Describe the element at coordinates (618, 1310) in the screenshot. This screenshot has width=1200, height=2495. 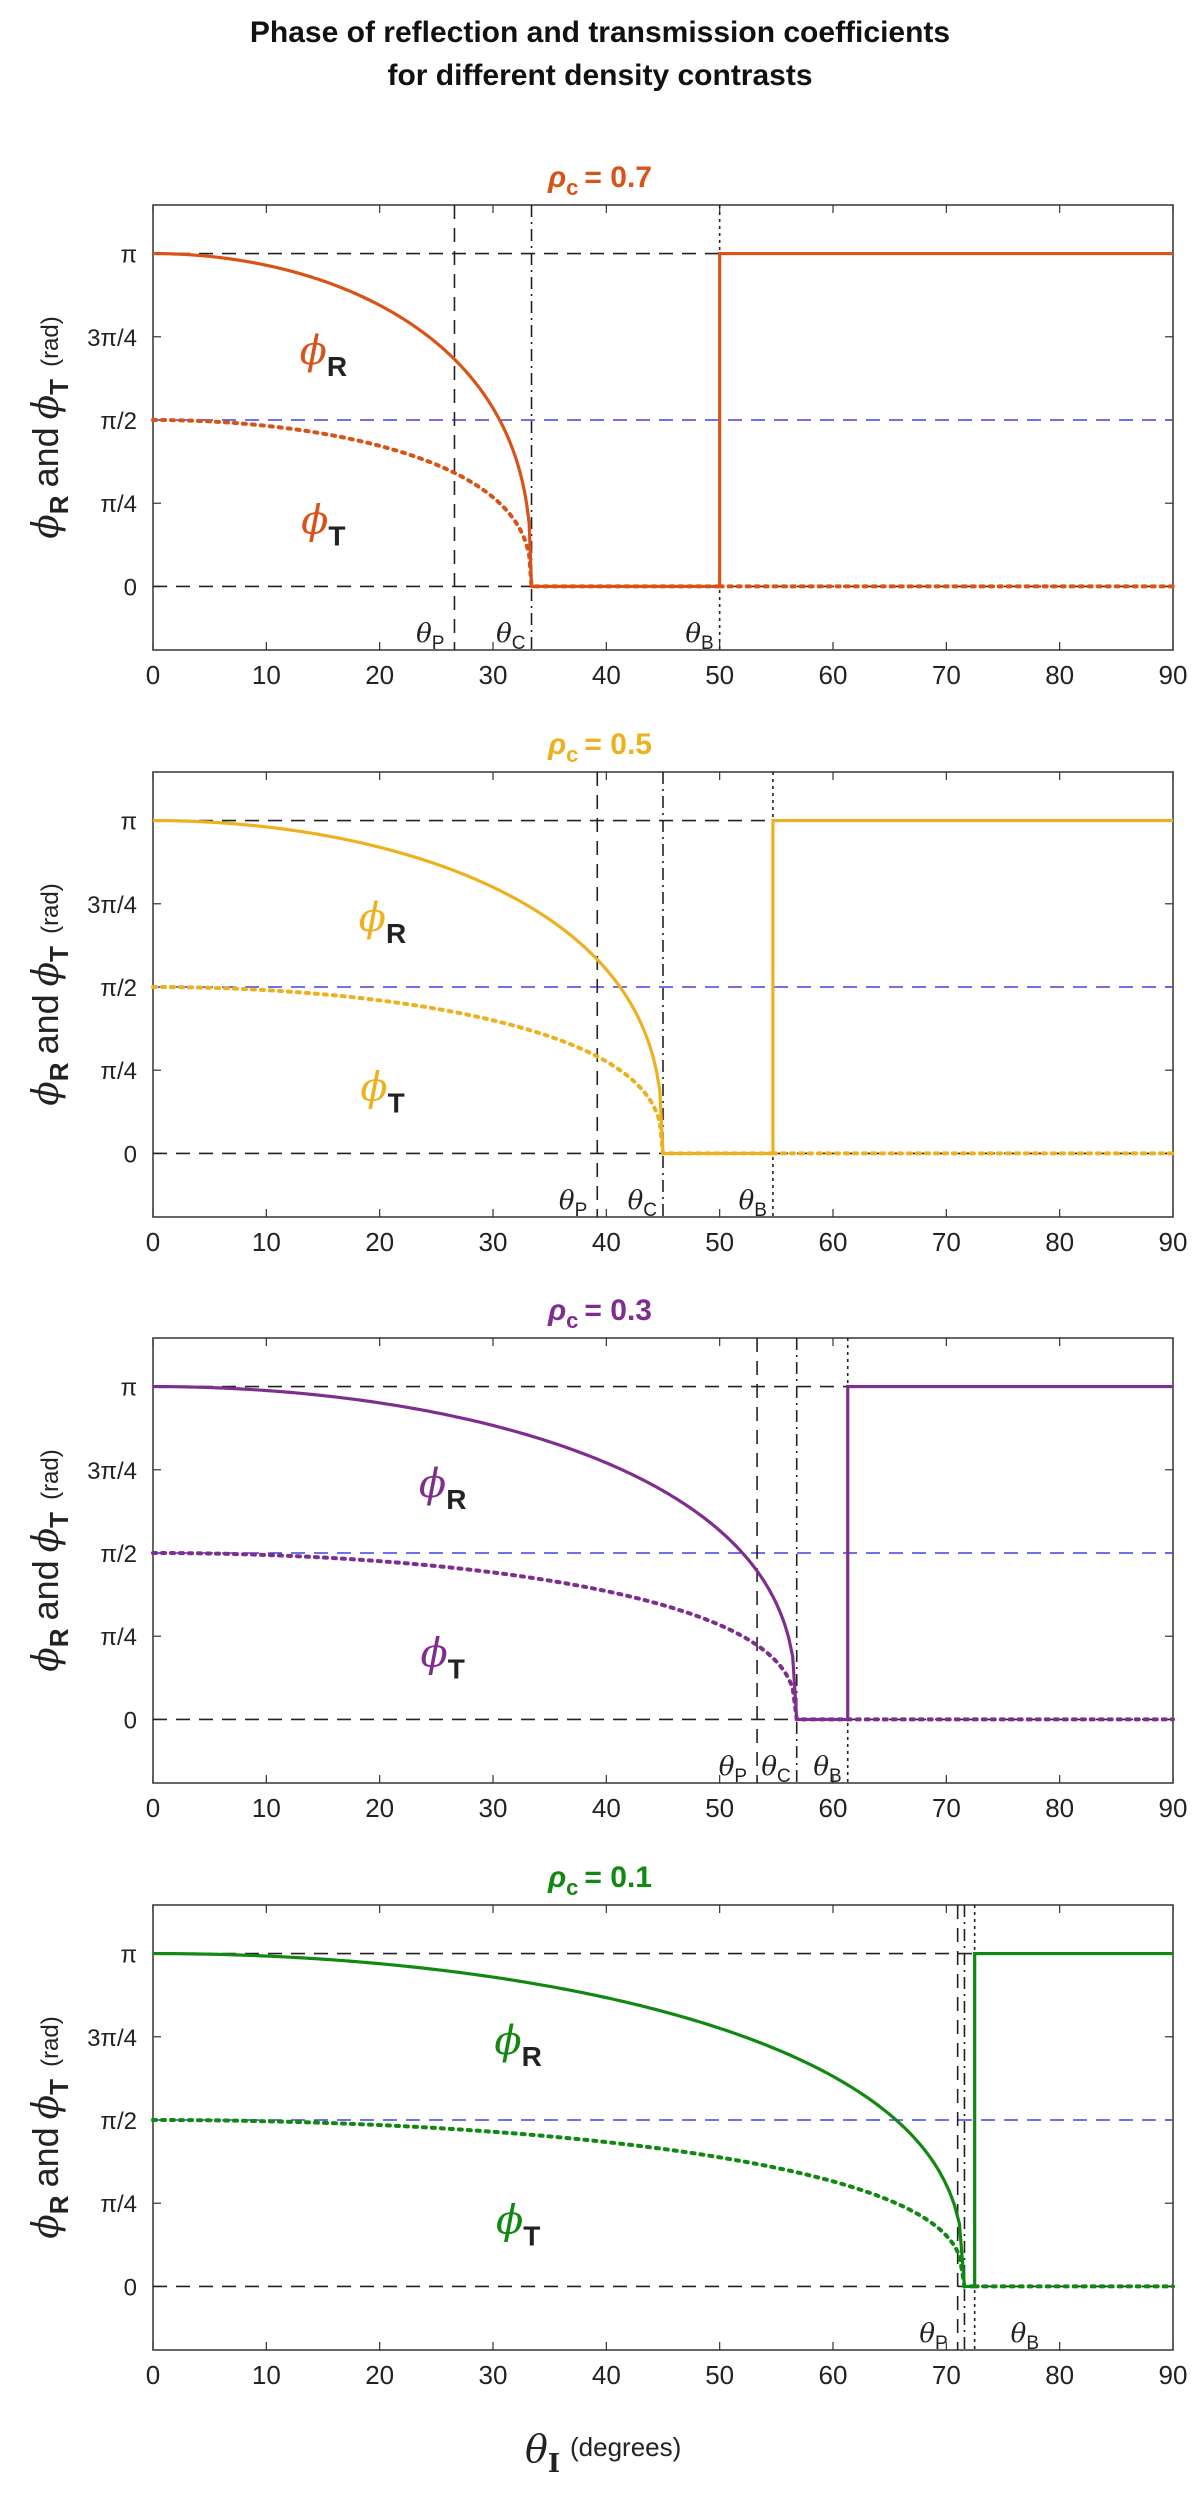
I see `panel-title-value: = 0.3` at that location.